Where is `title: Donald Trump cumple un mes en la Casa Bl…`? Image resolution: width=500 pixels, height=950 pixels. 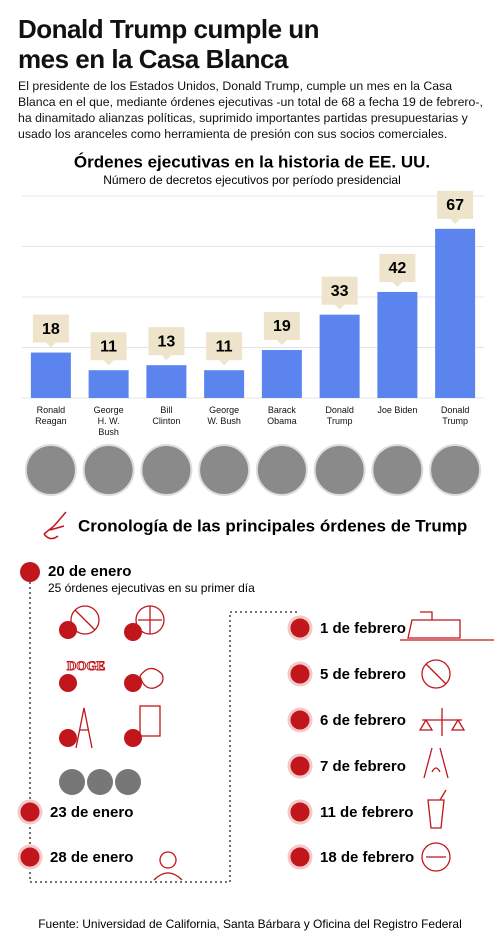 title: Donald Trump cumple un mes en la Casa Bl… is located at coordinates (169, 44).